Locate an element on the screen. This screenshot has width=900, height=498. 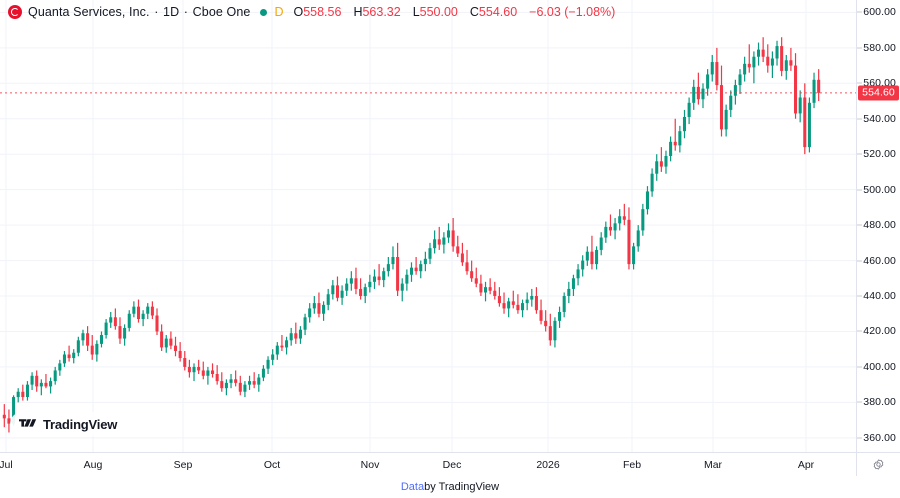
time-tick-label: Apr is located at coordinates (806, 465).